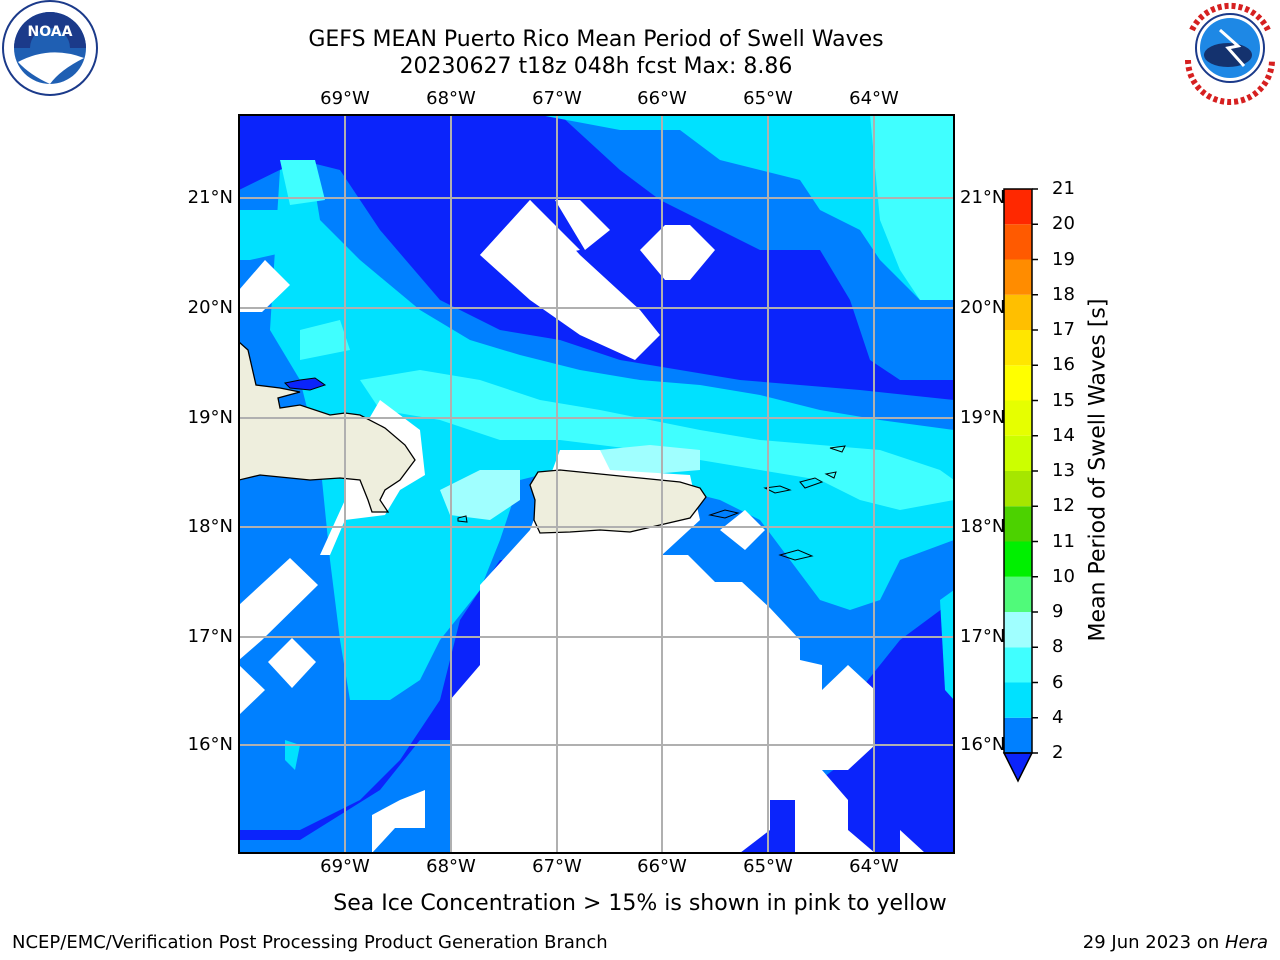  What do you see at coordinates (50, 32) in the screenshot?
I see `noaa-logo-text: NOAA` at bounding box center [50, 32].